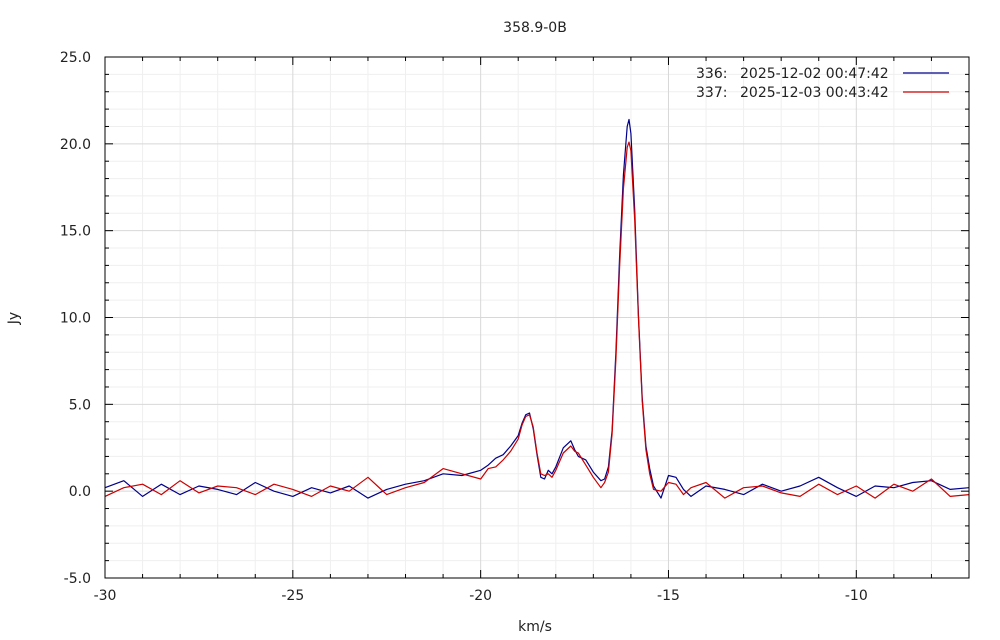 This screenshot has width=1000, height=640. I want to click on x-tick-label: -15, so click(668, 596).